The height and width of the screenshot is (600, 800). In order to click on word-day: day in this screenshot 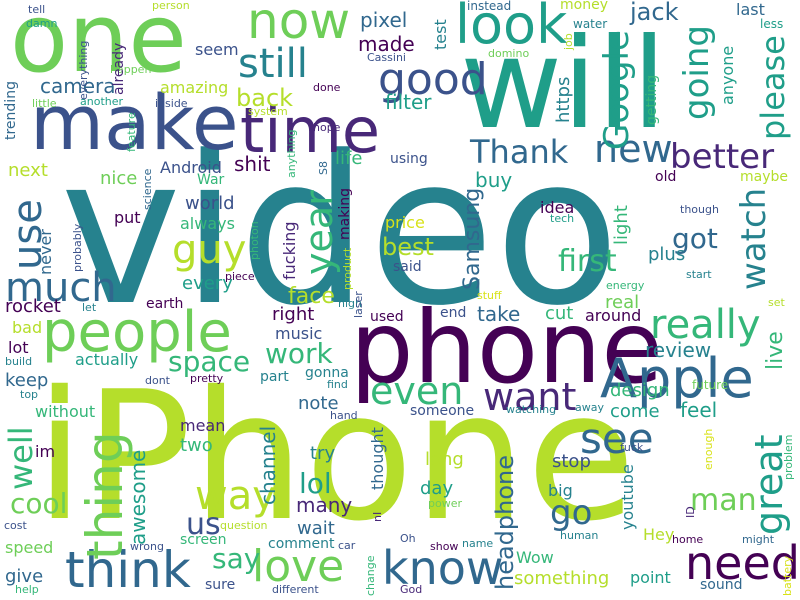, I will do `click(437, 488)`.